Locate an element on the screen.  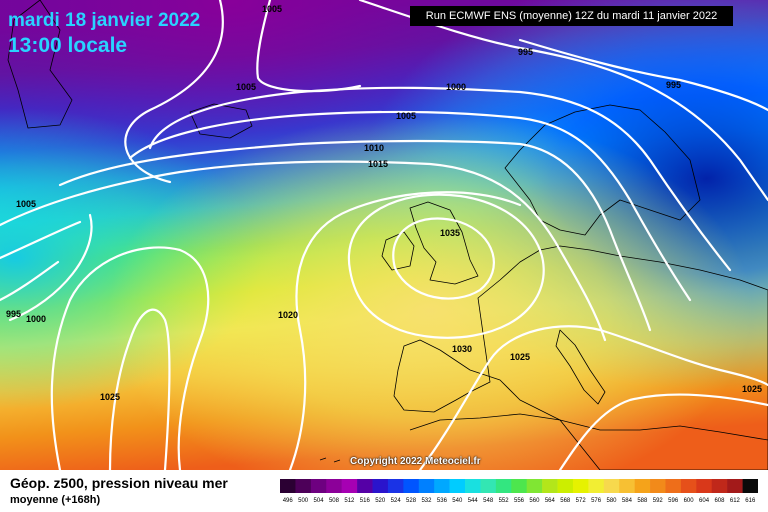
scale-label: 544 is located at coordinates (473, 501).